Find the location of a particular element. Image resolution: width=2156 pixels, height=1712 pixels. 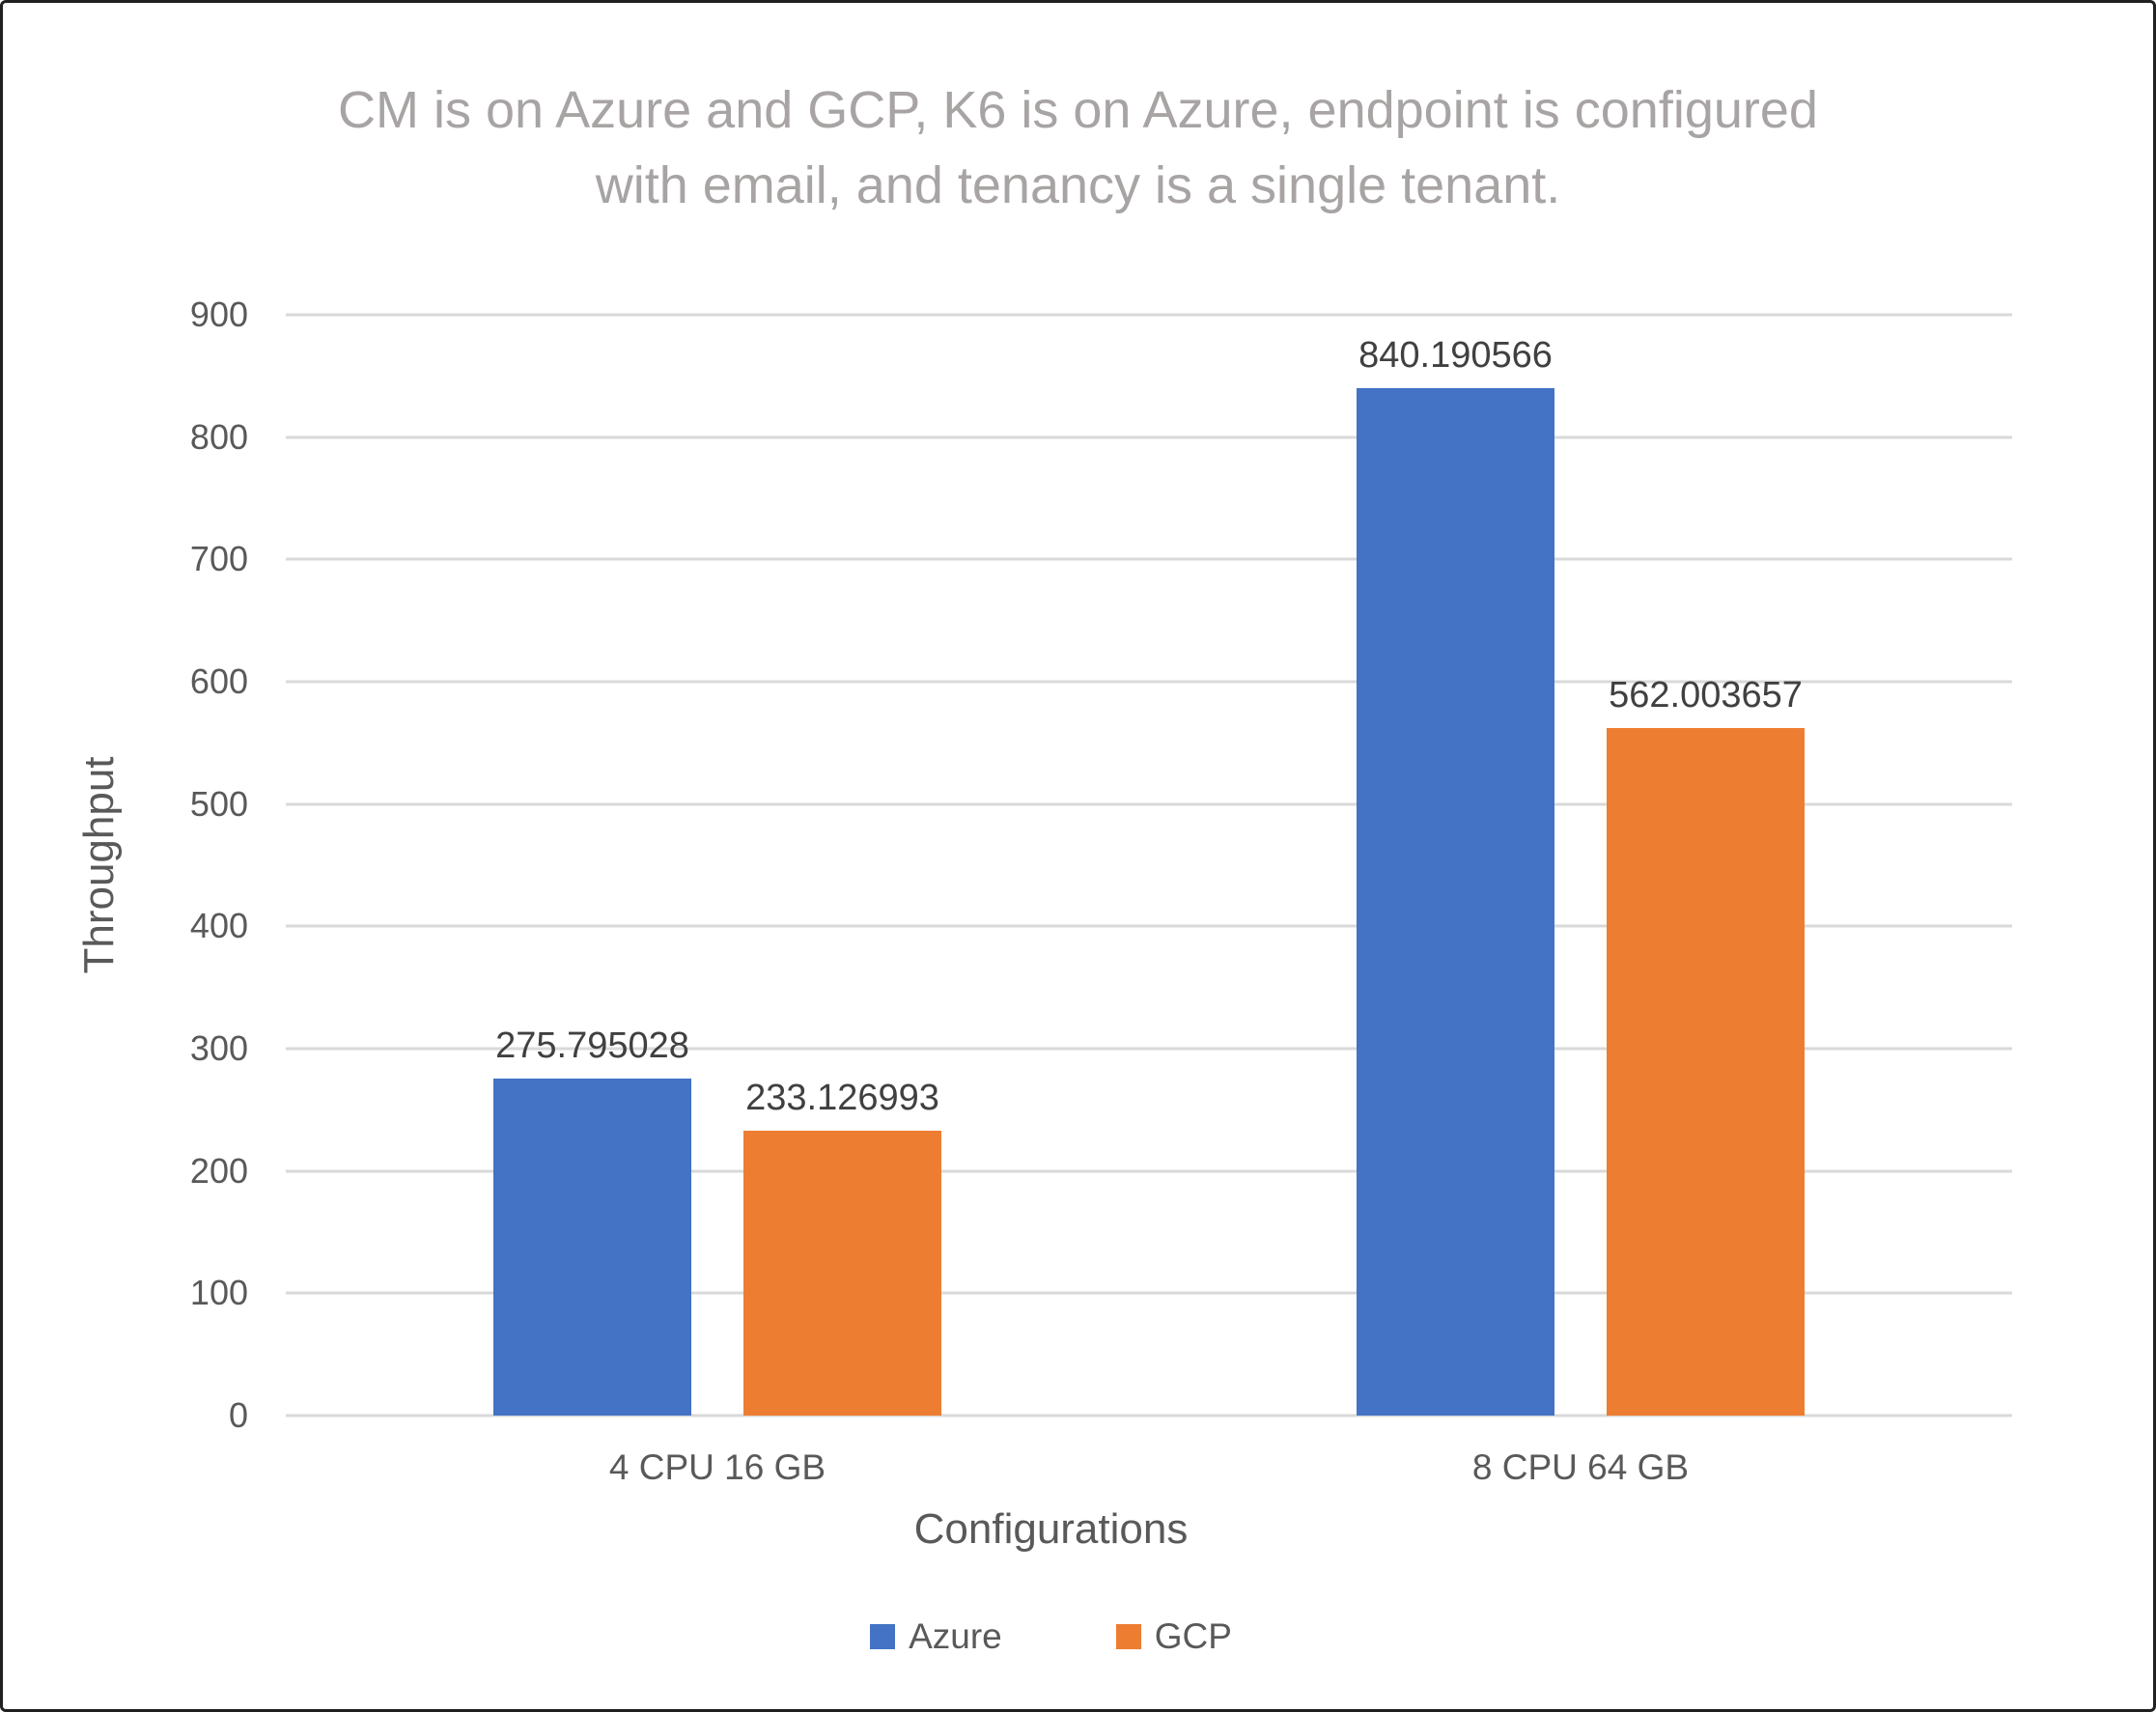

legend-swatch-gcp is located at coordinates (1128, 1636).